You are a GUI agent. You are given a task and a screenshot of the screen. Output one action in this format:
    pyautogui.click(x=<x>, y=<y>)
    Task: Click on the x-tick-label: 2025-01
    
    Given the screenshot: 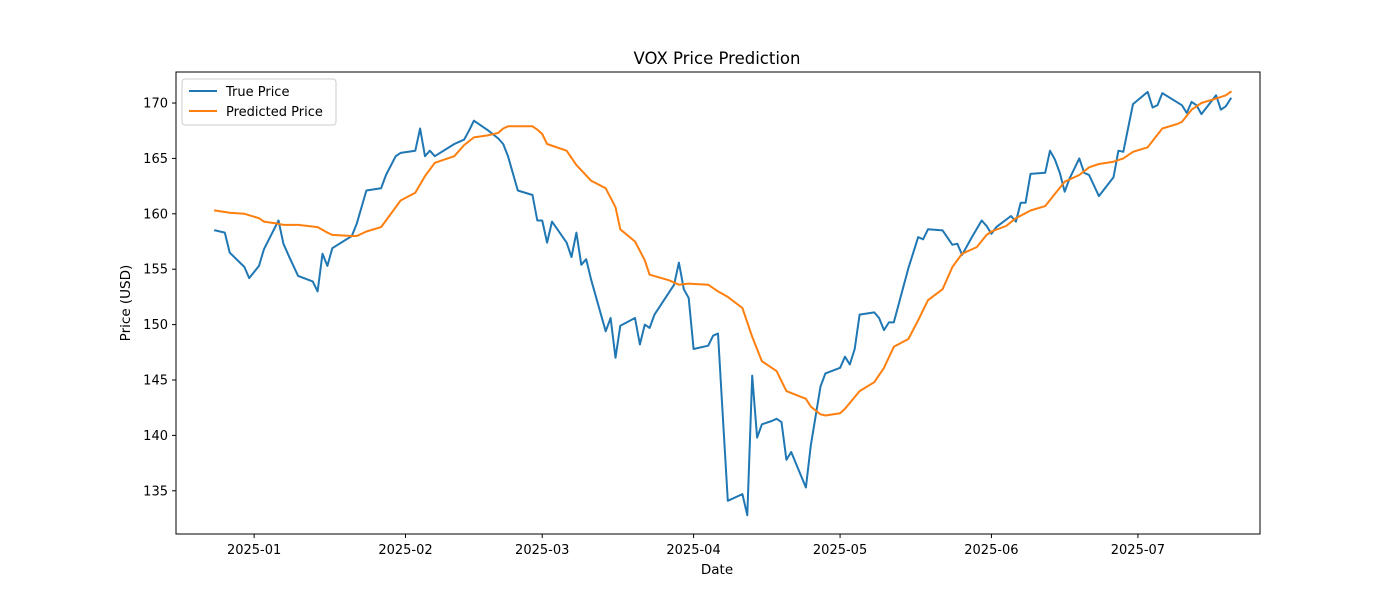 What is the action you would take?
    pyautogui.click(x=254, y=550)
    